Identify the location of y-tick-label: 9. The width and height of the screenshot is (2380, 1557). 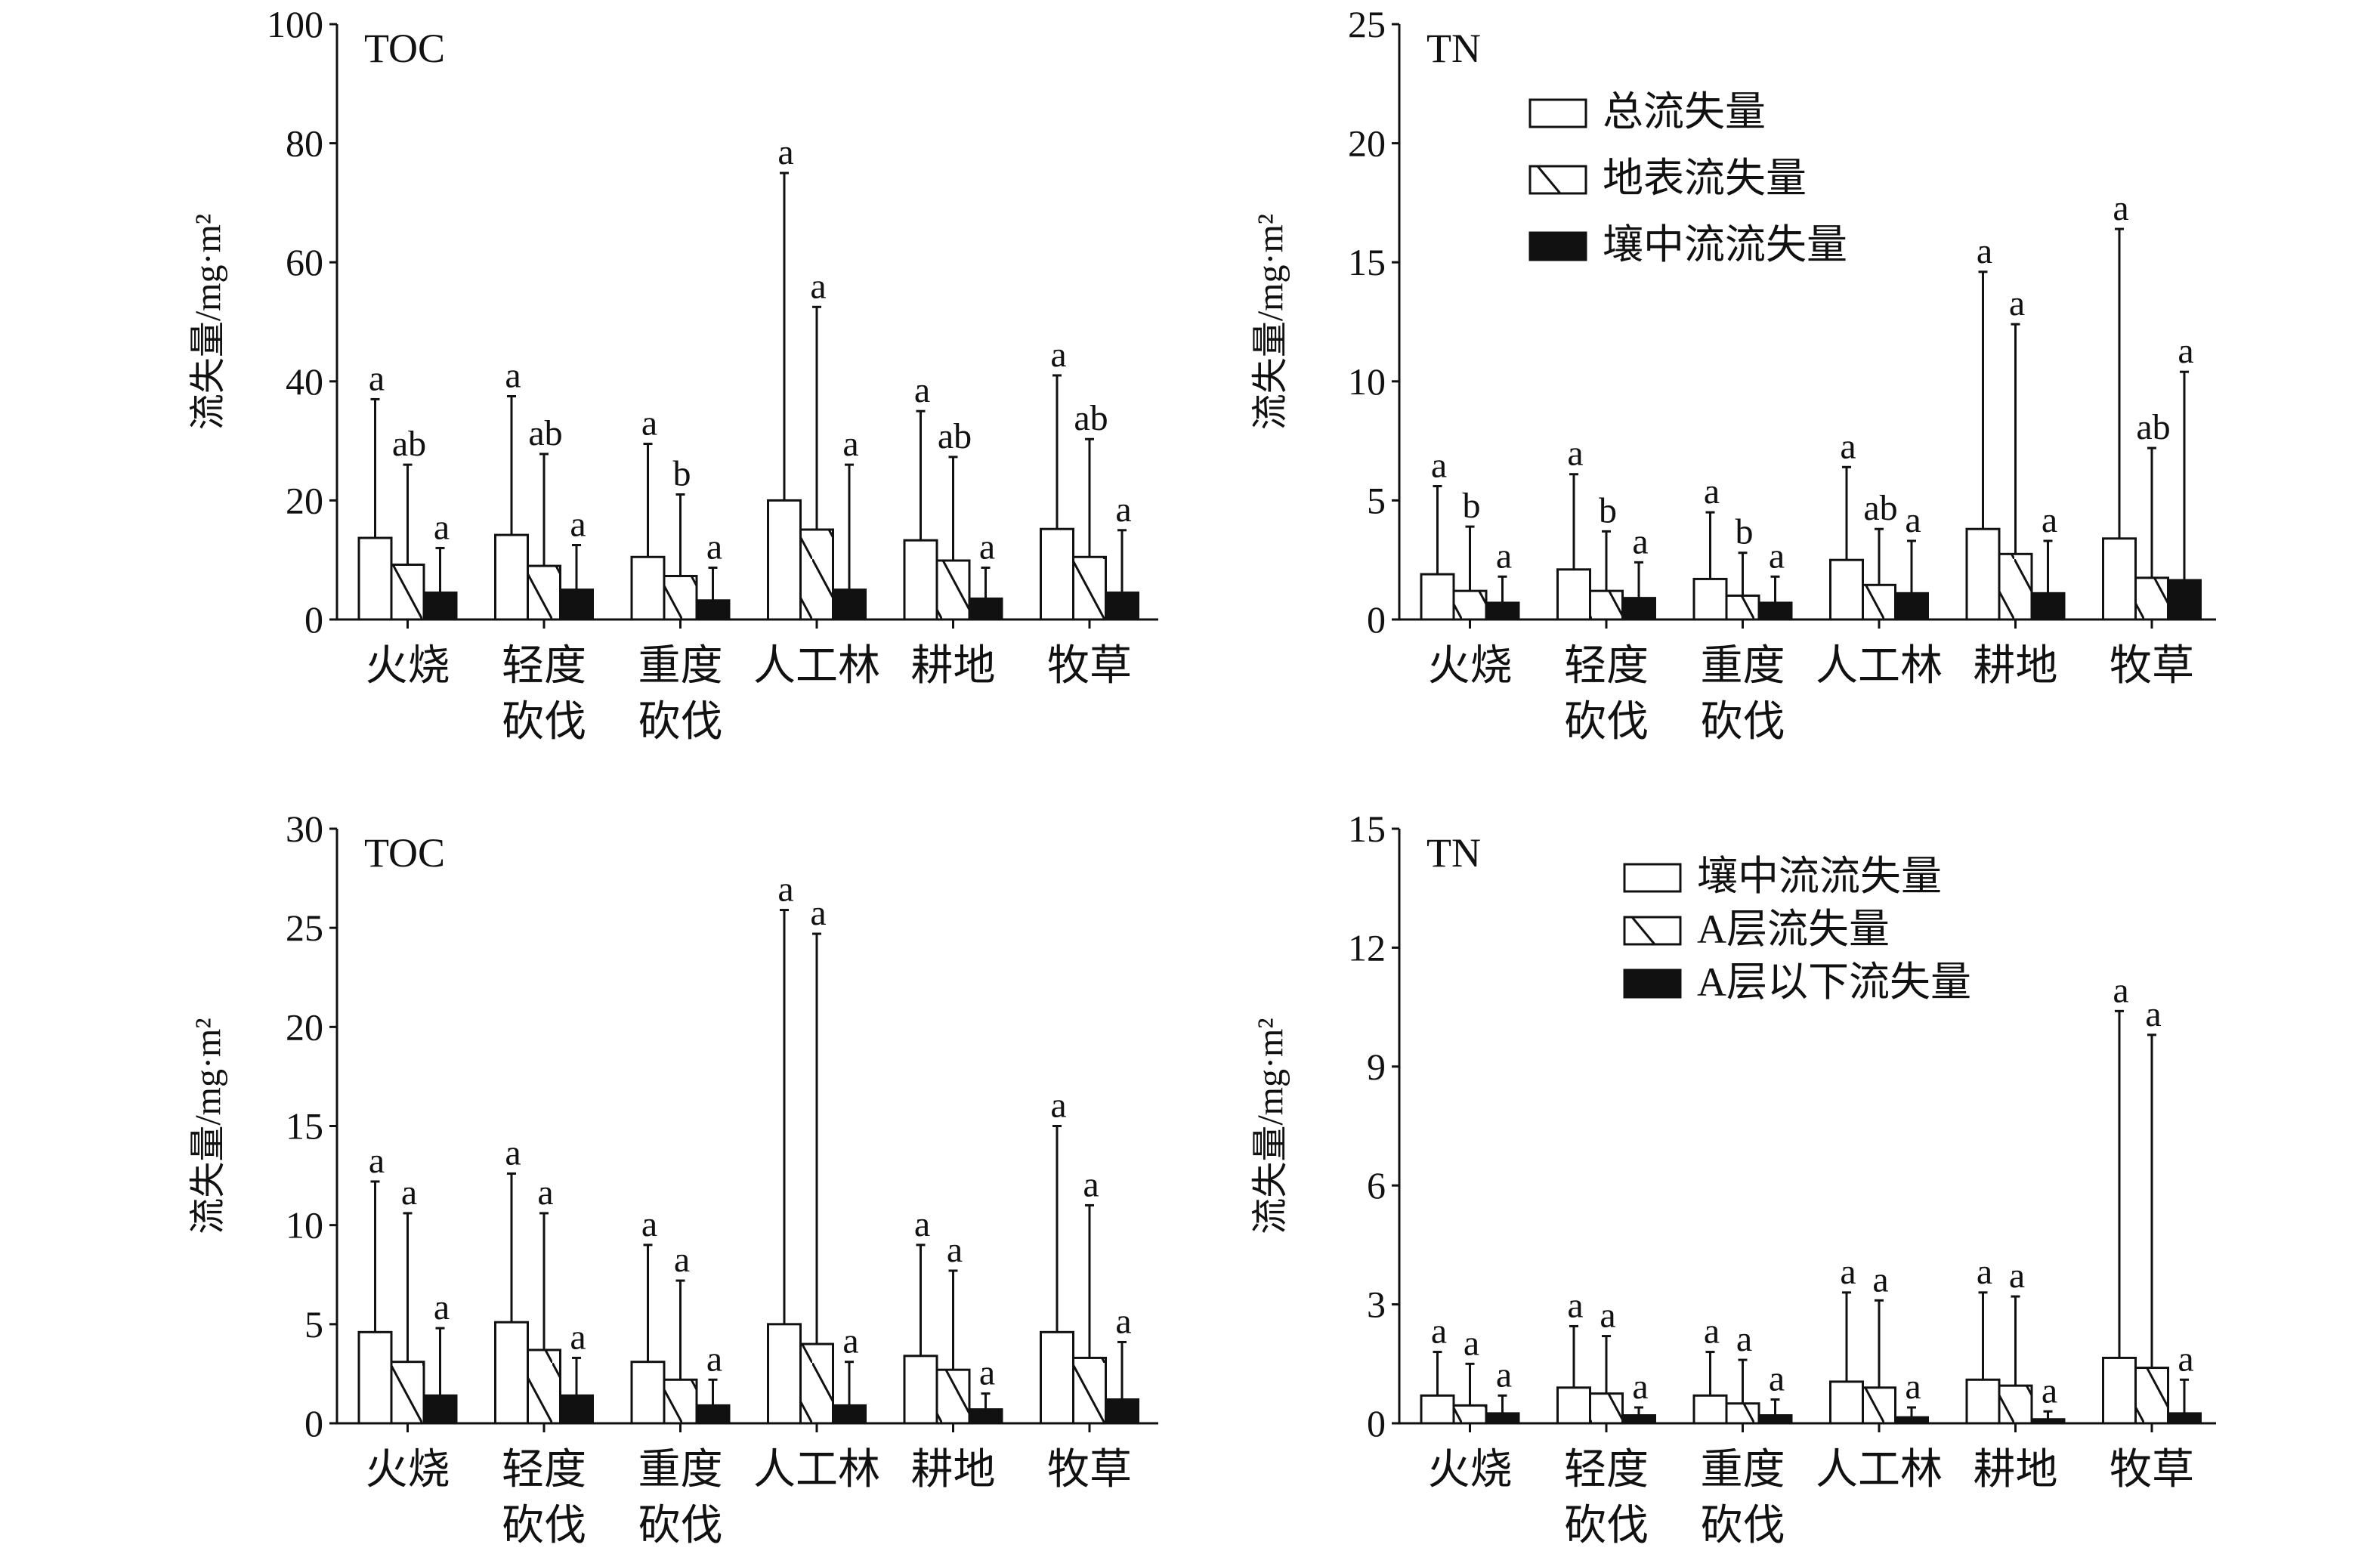
(1376, 1067).